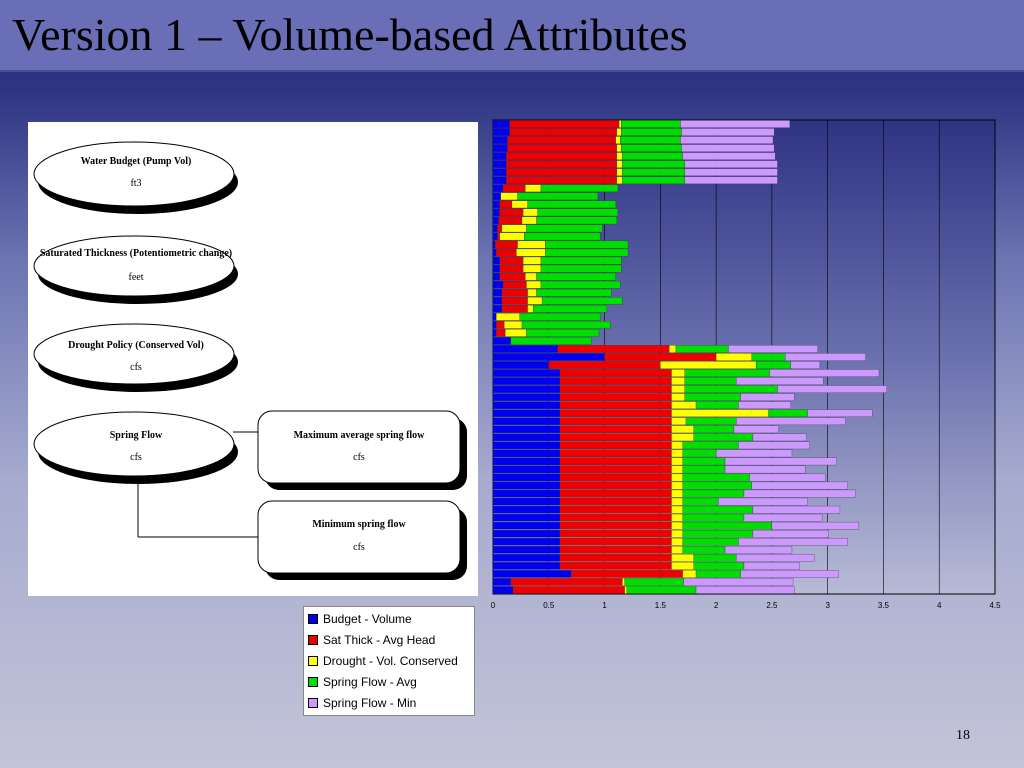  Describe the element at coordinates (716, 605) in the screenshot. I see `x-tick-label: 2` at that location.